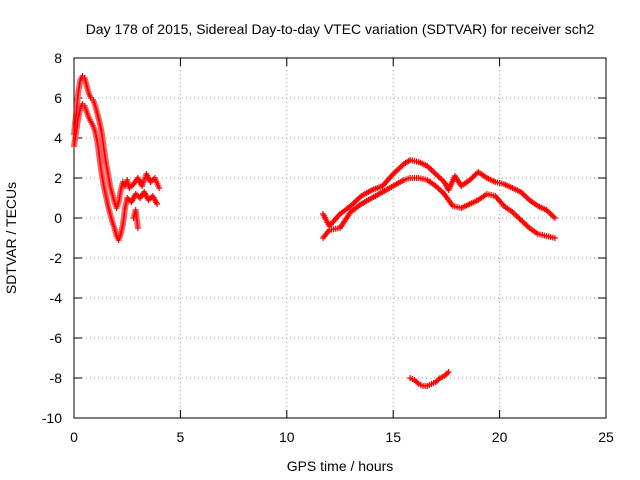 Image resolution: width=640 pixels, height=480 pixels. Describe the element at coordinates (340, 466) in the screenshot. I see `x-axis-label: GPS time / hours` at that location.